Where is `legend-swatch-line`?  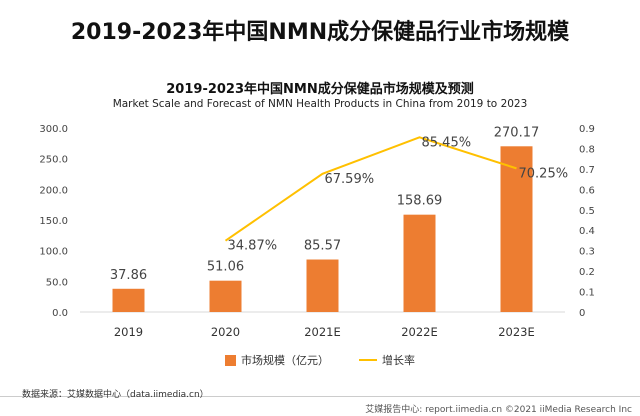 legend-swatch-line is located at coordinates (368, 360).